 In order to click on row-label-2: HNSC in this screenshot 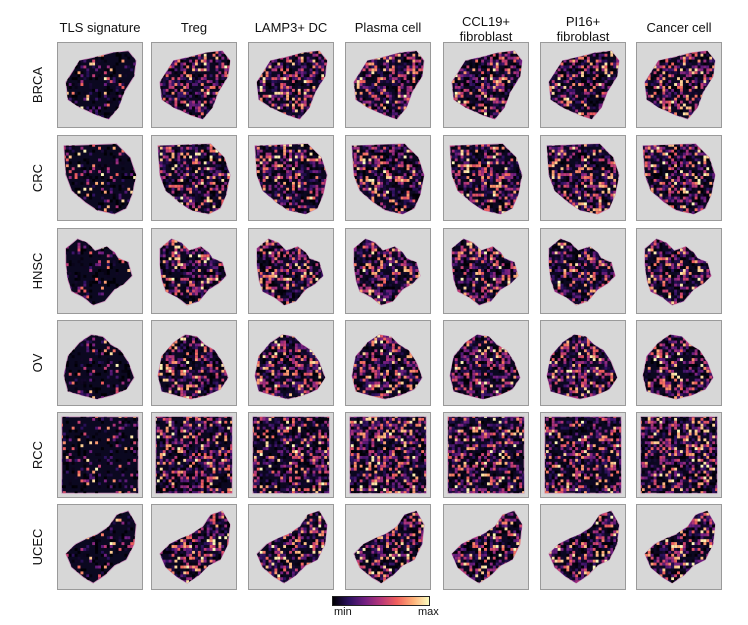, I will do `click(38, 271)`.